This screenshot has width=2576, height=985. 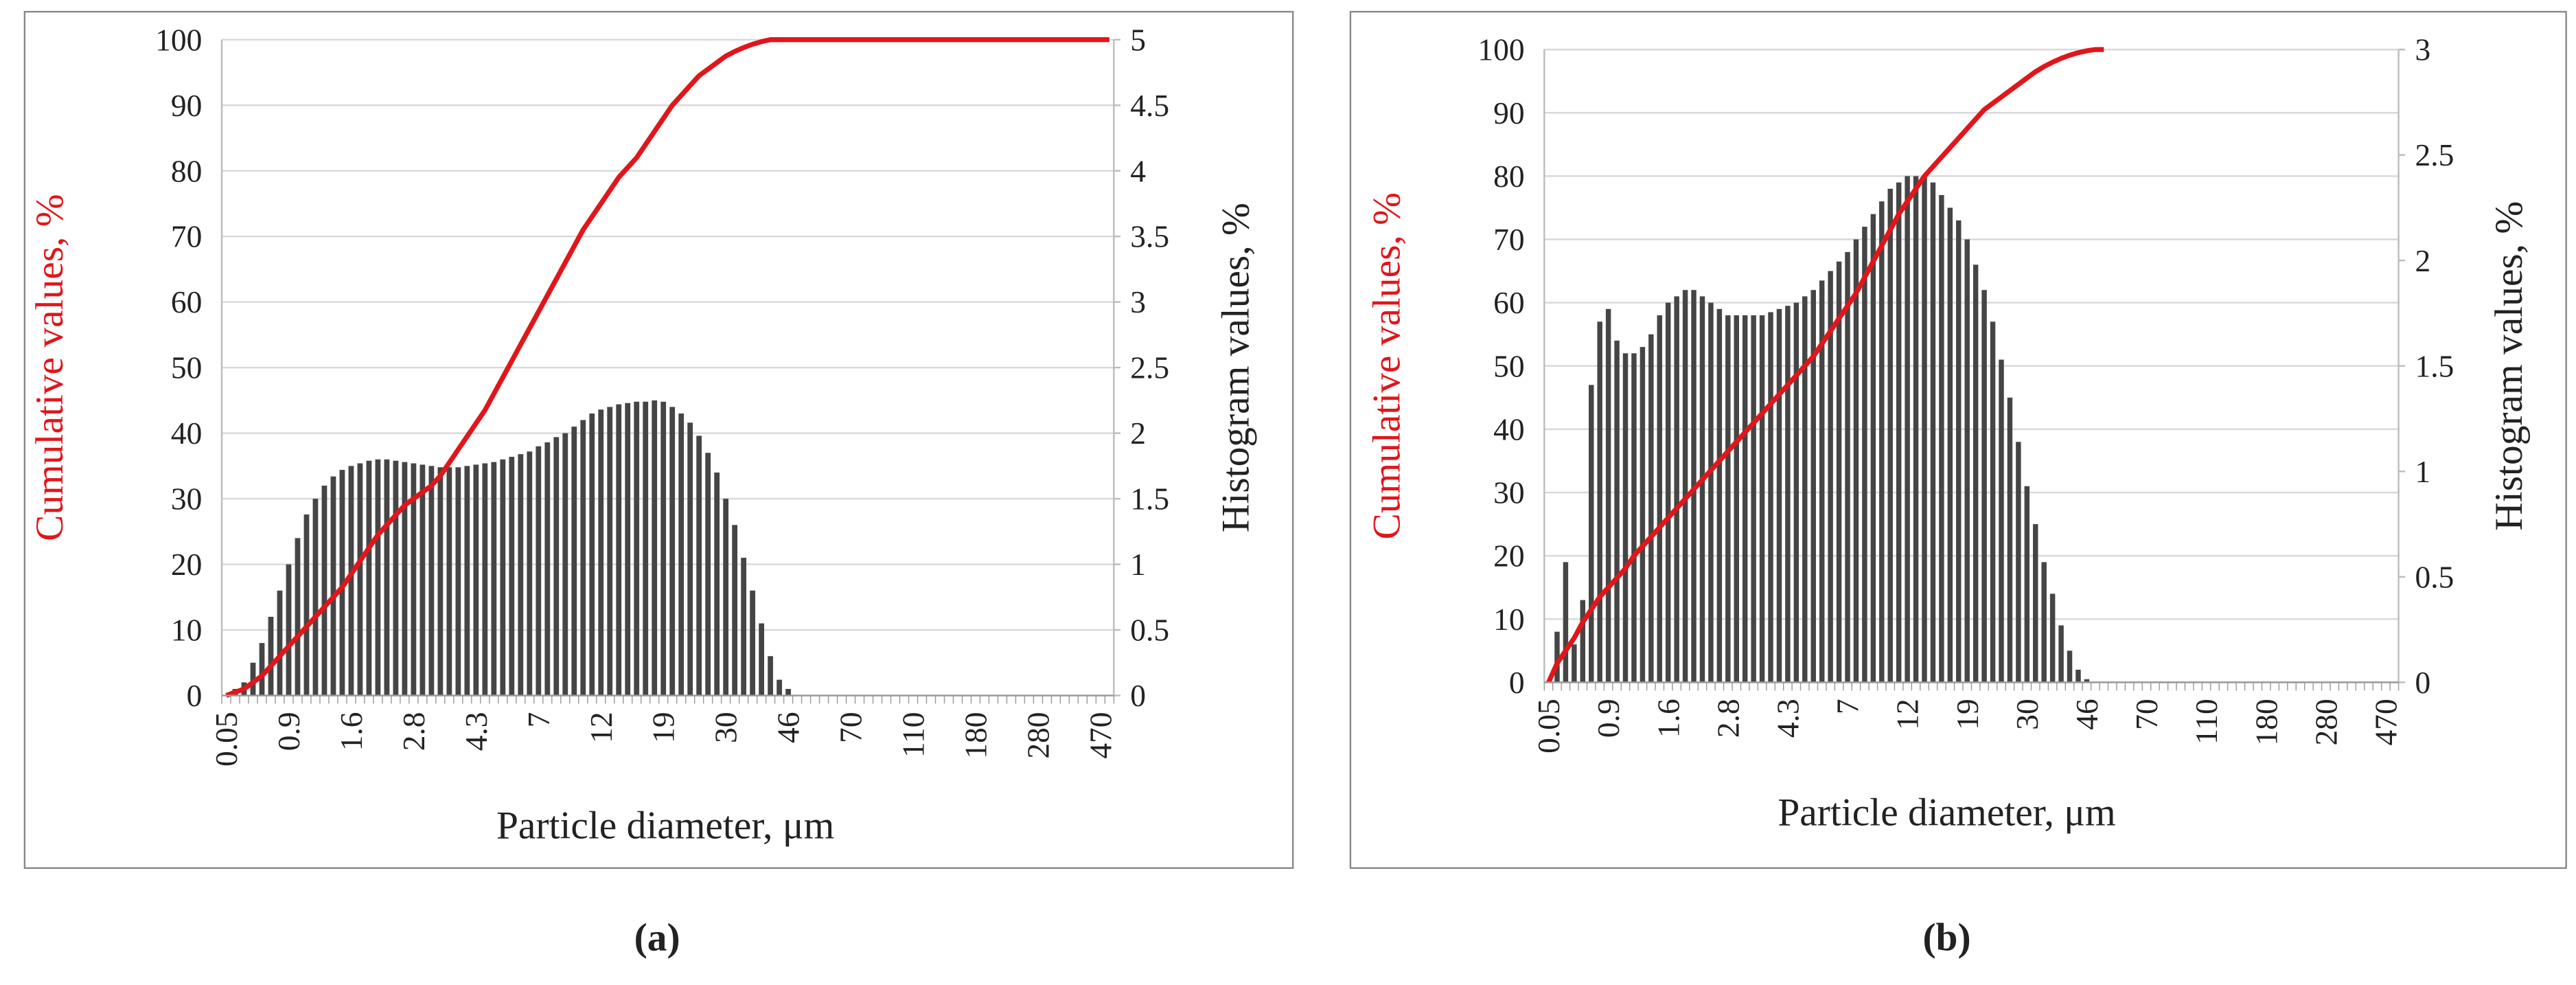 What do you see at coordinates (2434, 365) in the screenshot?
I see `y2-tick-label: 1.5` at bounding box center [2434, 365].